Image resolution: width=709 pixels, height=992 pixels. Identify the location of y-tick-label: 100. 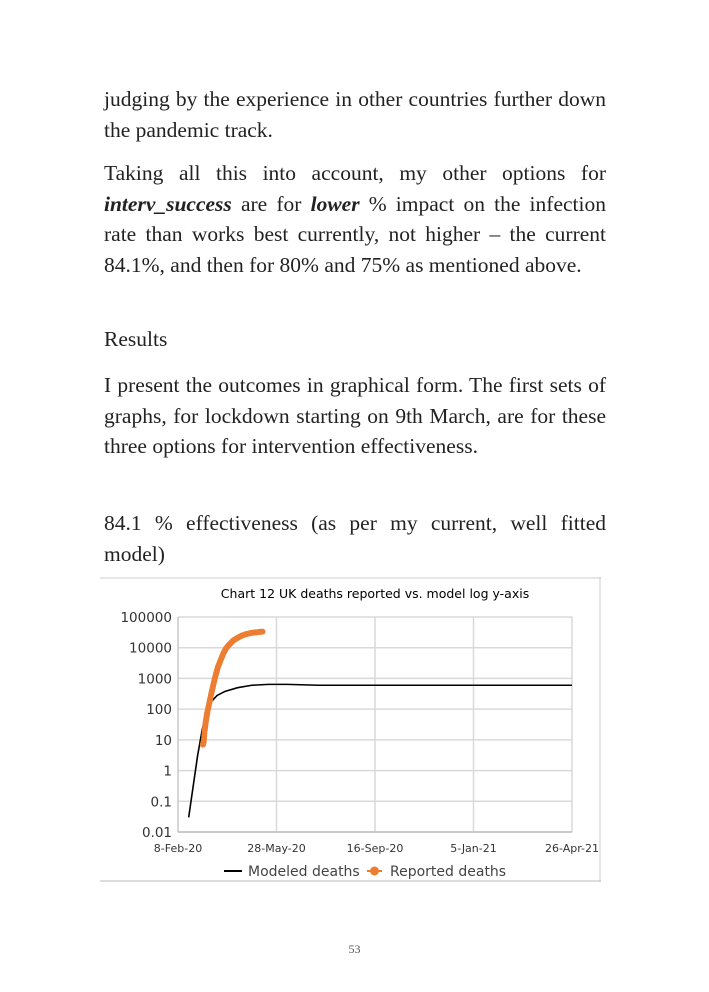
(159, 710).